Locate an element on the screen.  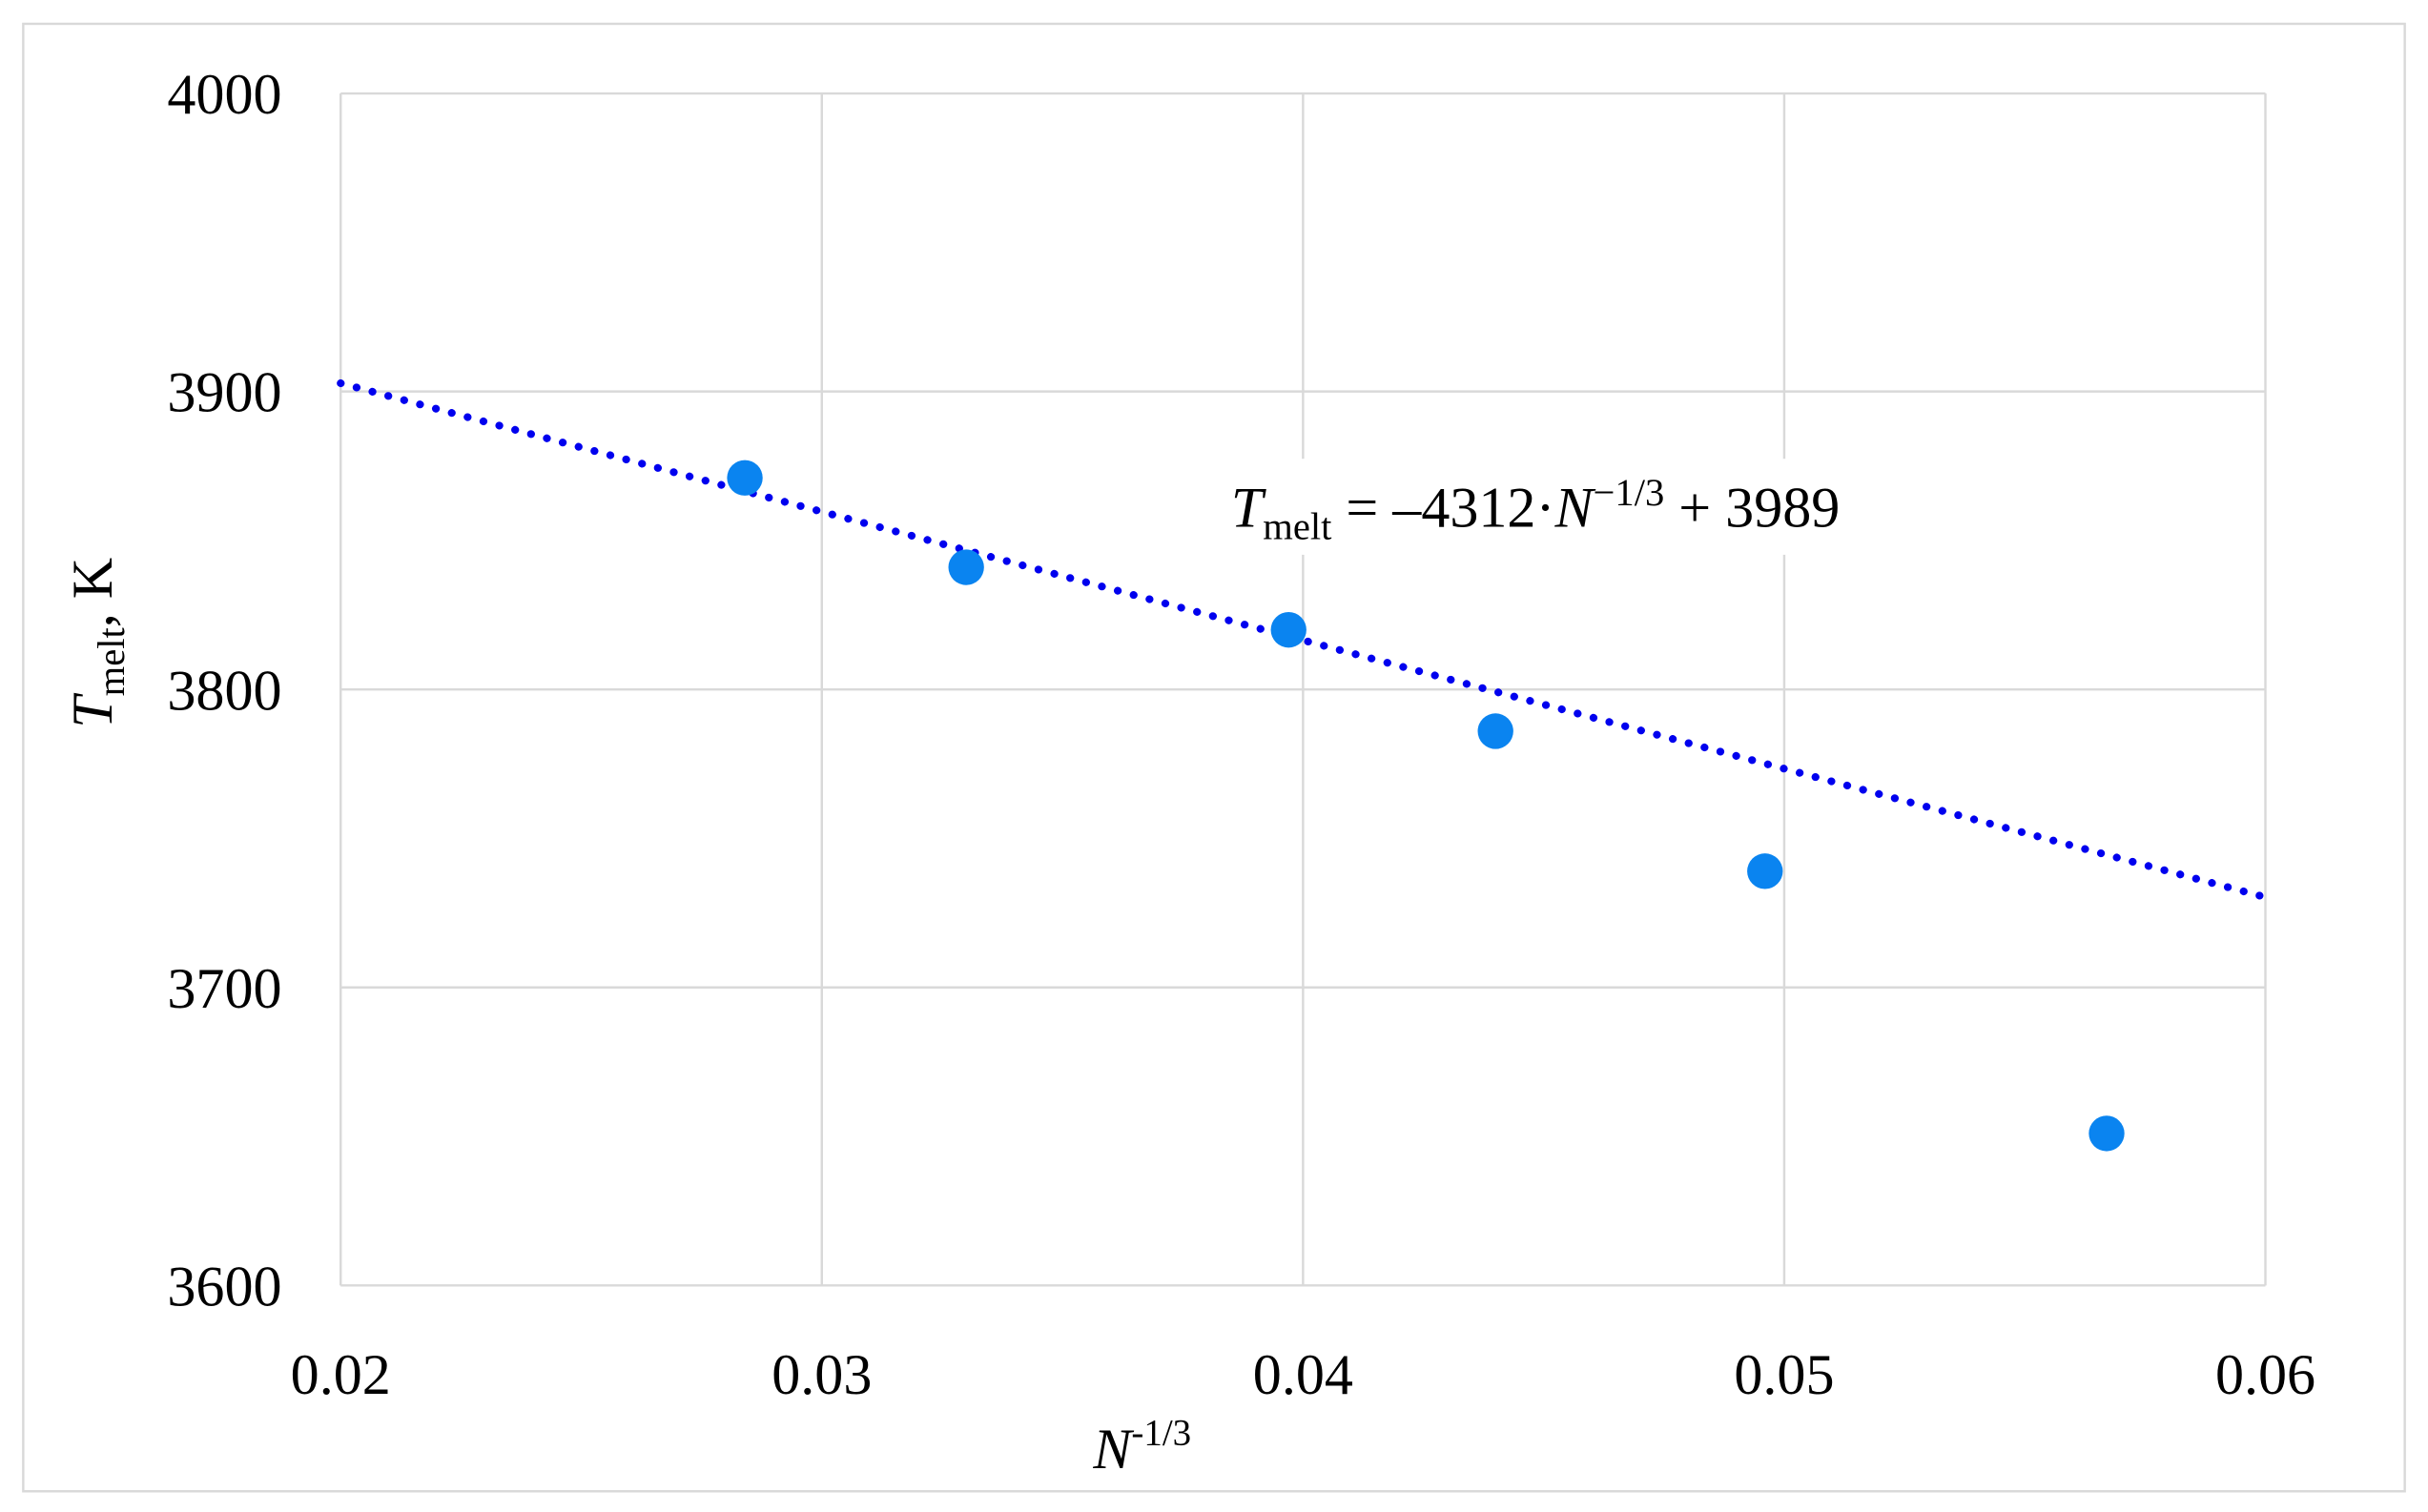
x-tick-labels: 0.02 0.03 0.04 0.05 0.06 is located at coordinates (1303, 1374).